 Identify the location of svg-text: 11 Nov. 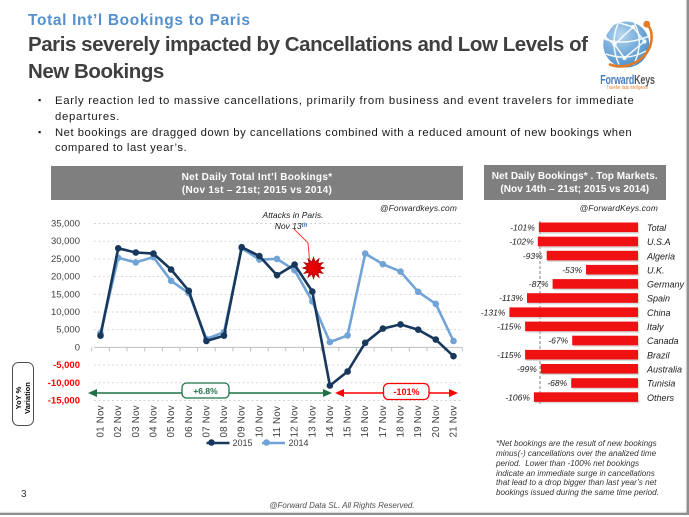
(277, 422).